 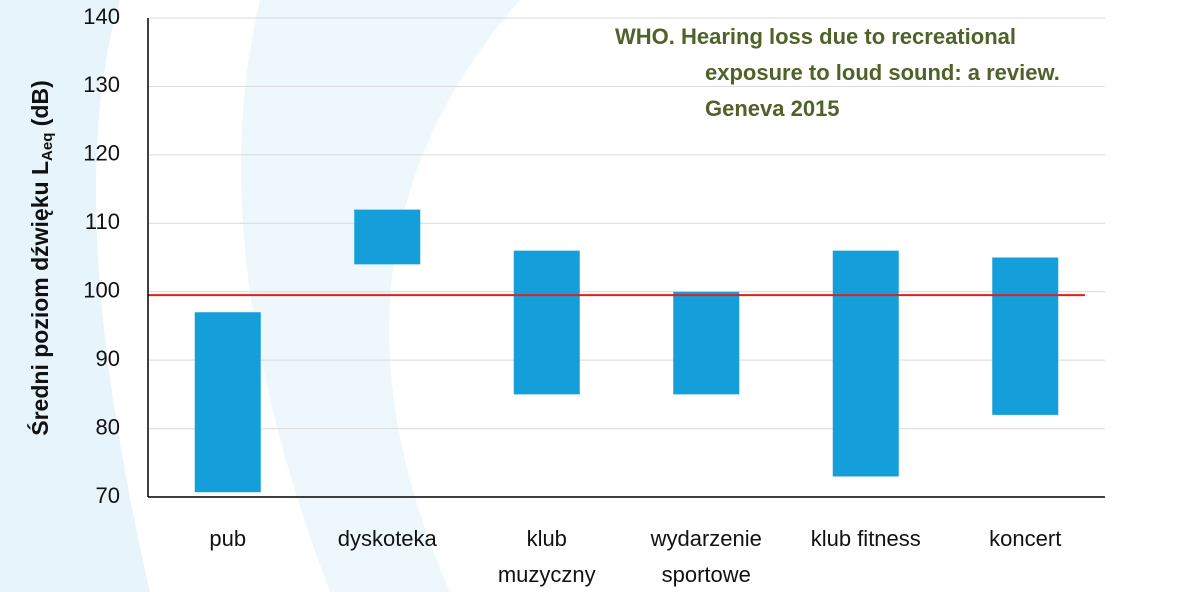 I want to click on y-tick-label: 110, so click(x=102, y=221).